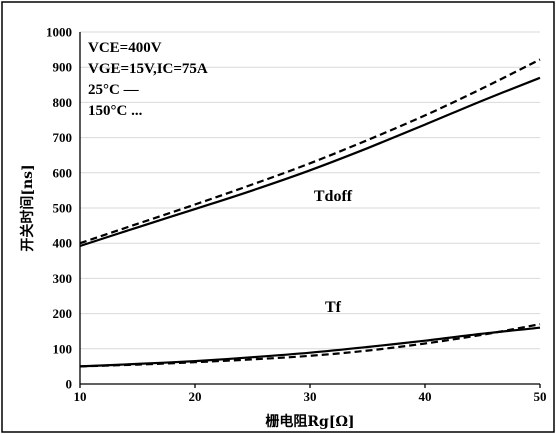 The height and width of the screenshot is (434, 556). What do you see at coordinates (69, 384) in the screenshot?
I see `y-tick-label: 0` at bounding box center [69, 384].